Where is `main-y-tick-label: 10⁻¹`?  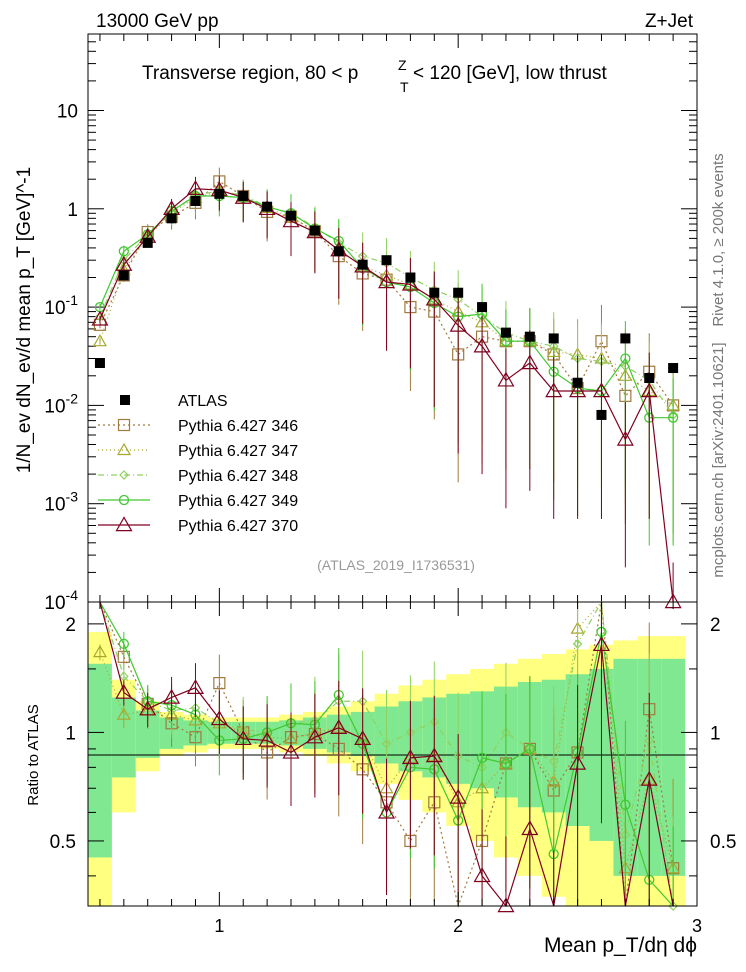 main-y-tick-label: 10⁻¹ is located at coordinates (61, 305).